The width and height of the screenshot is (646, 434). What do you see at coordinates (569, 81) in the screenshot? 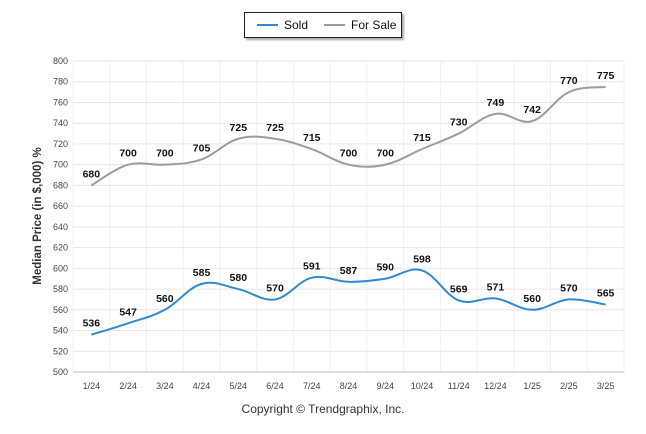
I see `data-label-for-sale: 770` at bounding box center [569, 81].